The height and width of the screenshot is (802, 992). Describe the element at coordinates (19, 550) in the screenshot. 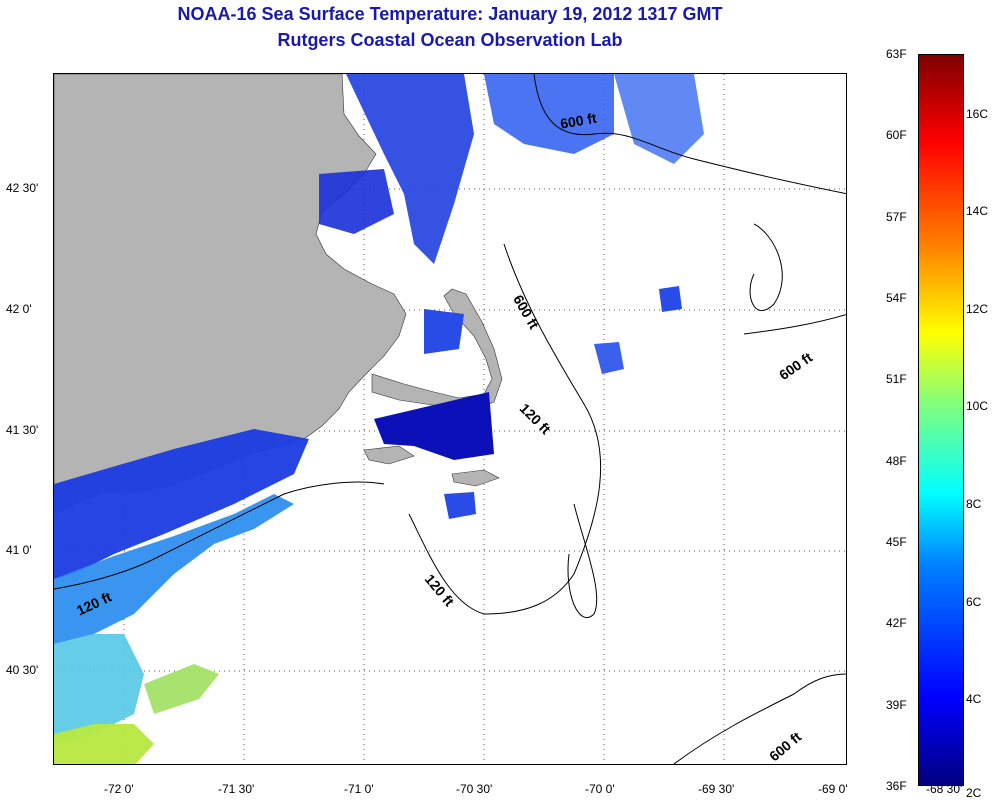

I see `latitude-label: 41 0'` at that location.